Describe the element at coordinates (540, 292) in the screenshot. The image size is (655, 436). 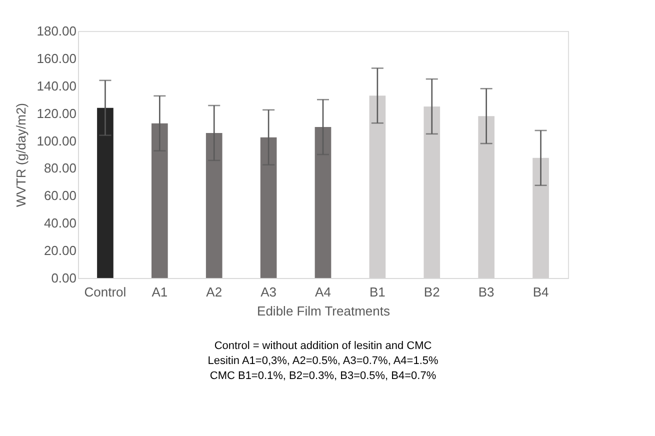
I see `x-tick-label: B4` at that location.